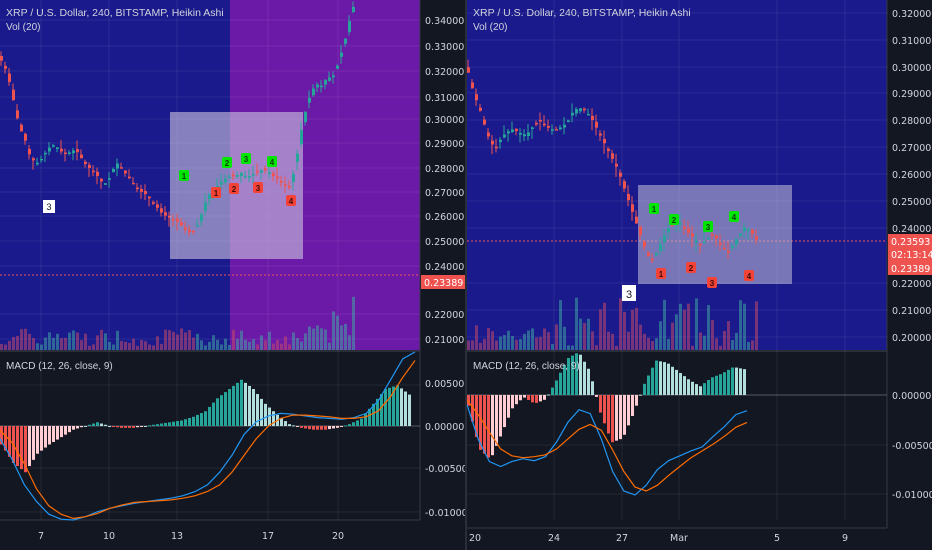  What do you see at coordinates (338, 536) in the screenshot?
I see `left-time-tick: 20` at bounding box center [338, 536].